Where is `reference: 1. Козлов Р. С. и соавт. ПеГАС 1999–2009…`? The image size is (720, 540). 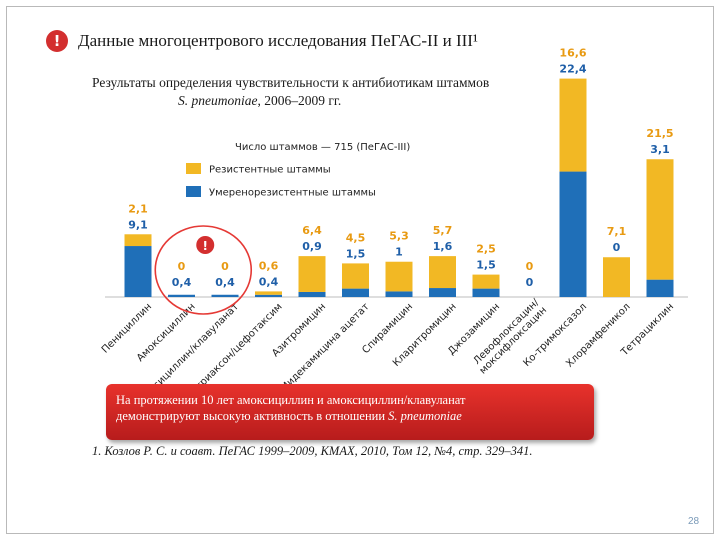
reference: 1. Козлов Р. С. и соавт. ПеГАС 1999–2009… is located at coordinates (312, 451).